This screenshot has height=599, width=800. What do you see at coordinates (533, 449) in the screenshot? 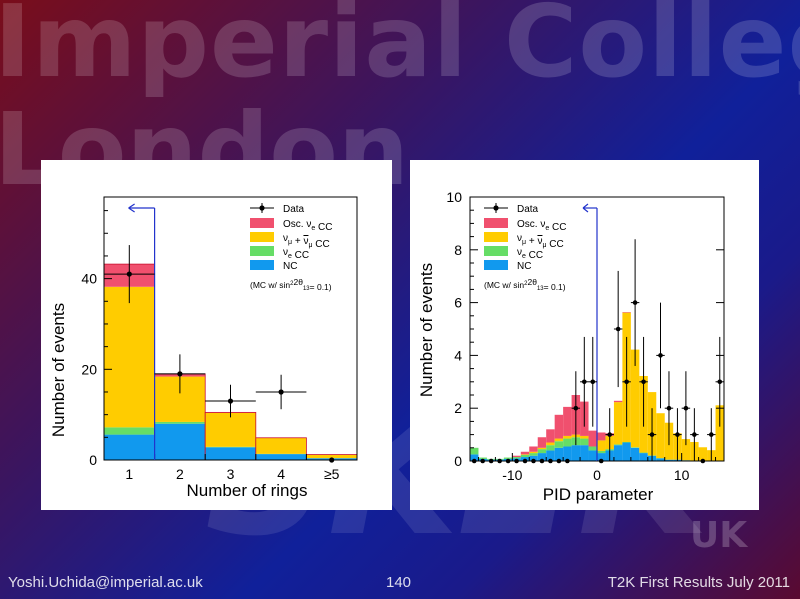
I see `pid-bar-7-s3` at bounding box center [533, 449].